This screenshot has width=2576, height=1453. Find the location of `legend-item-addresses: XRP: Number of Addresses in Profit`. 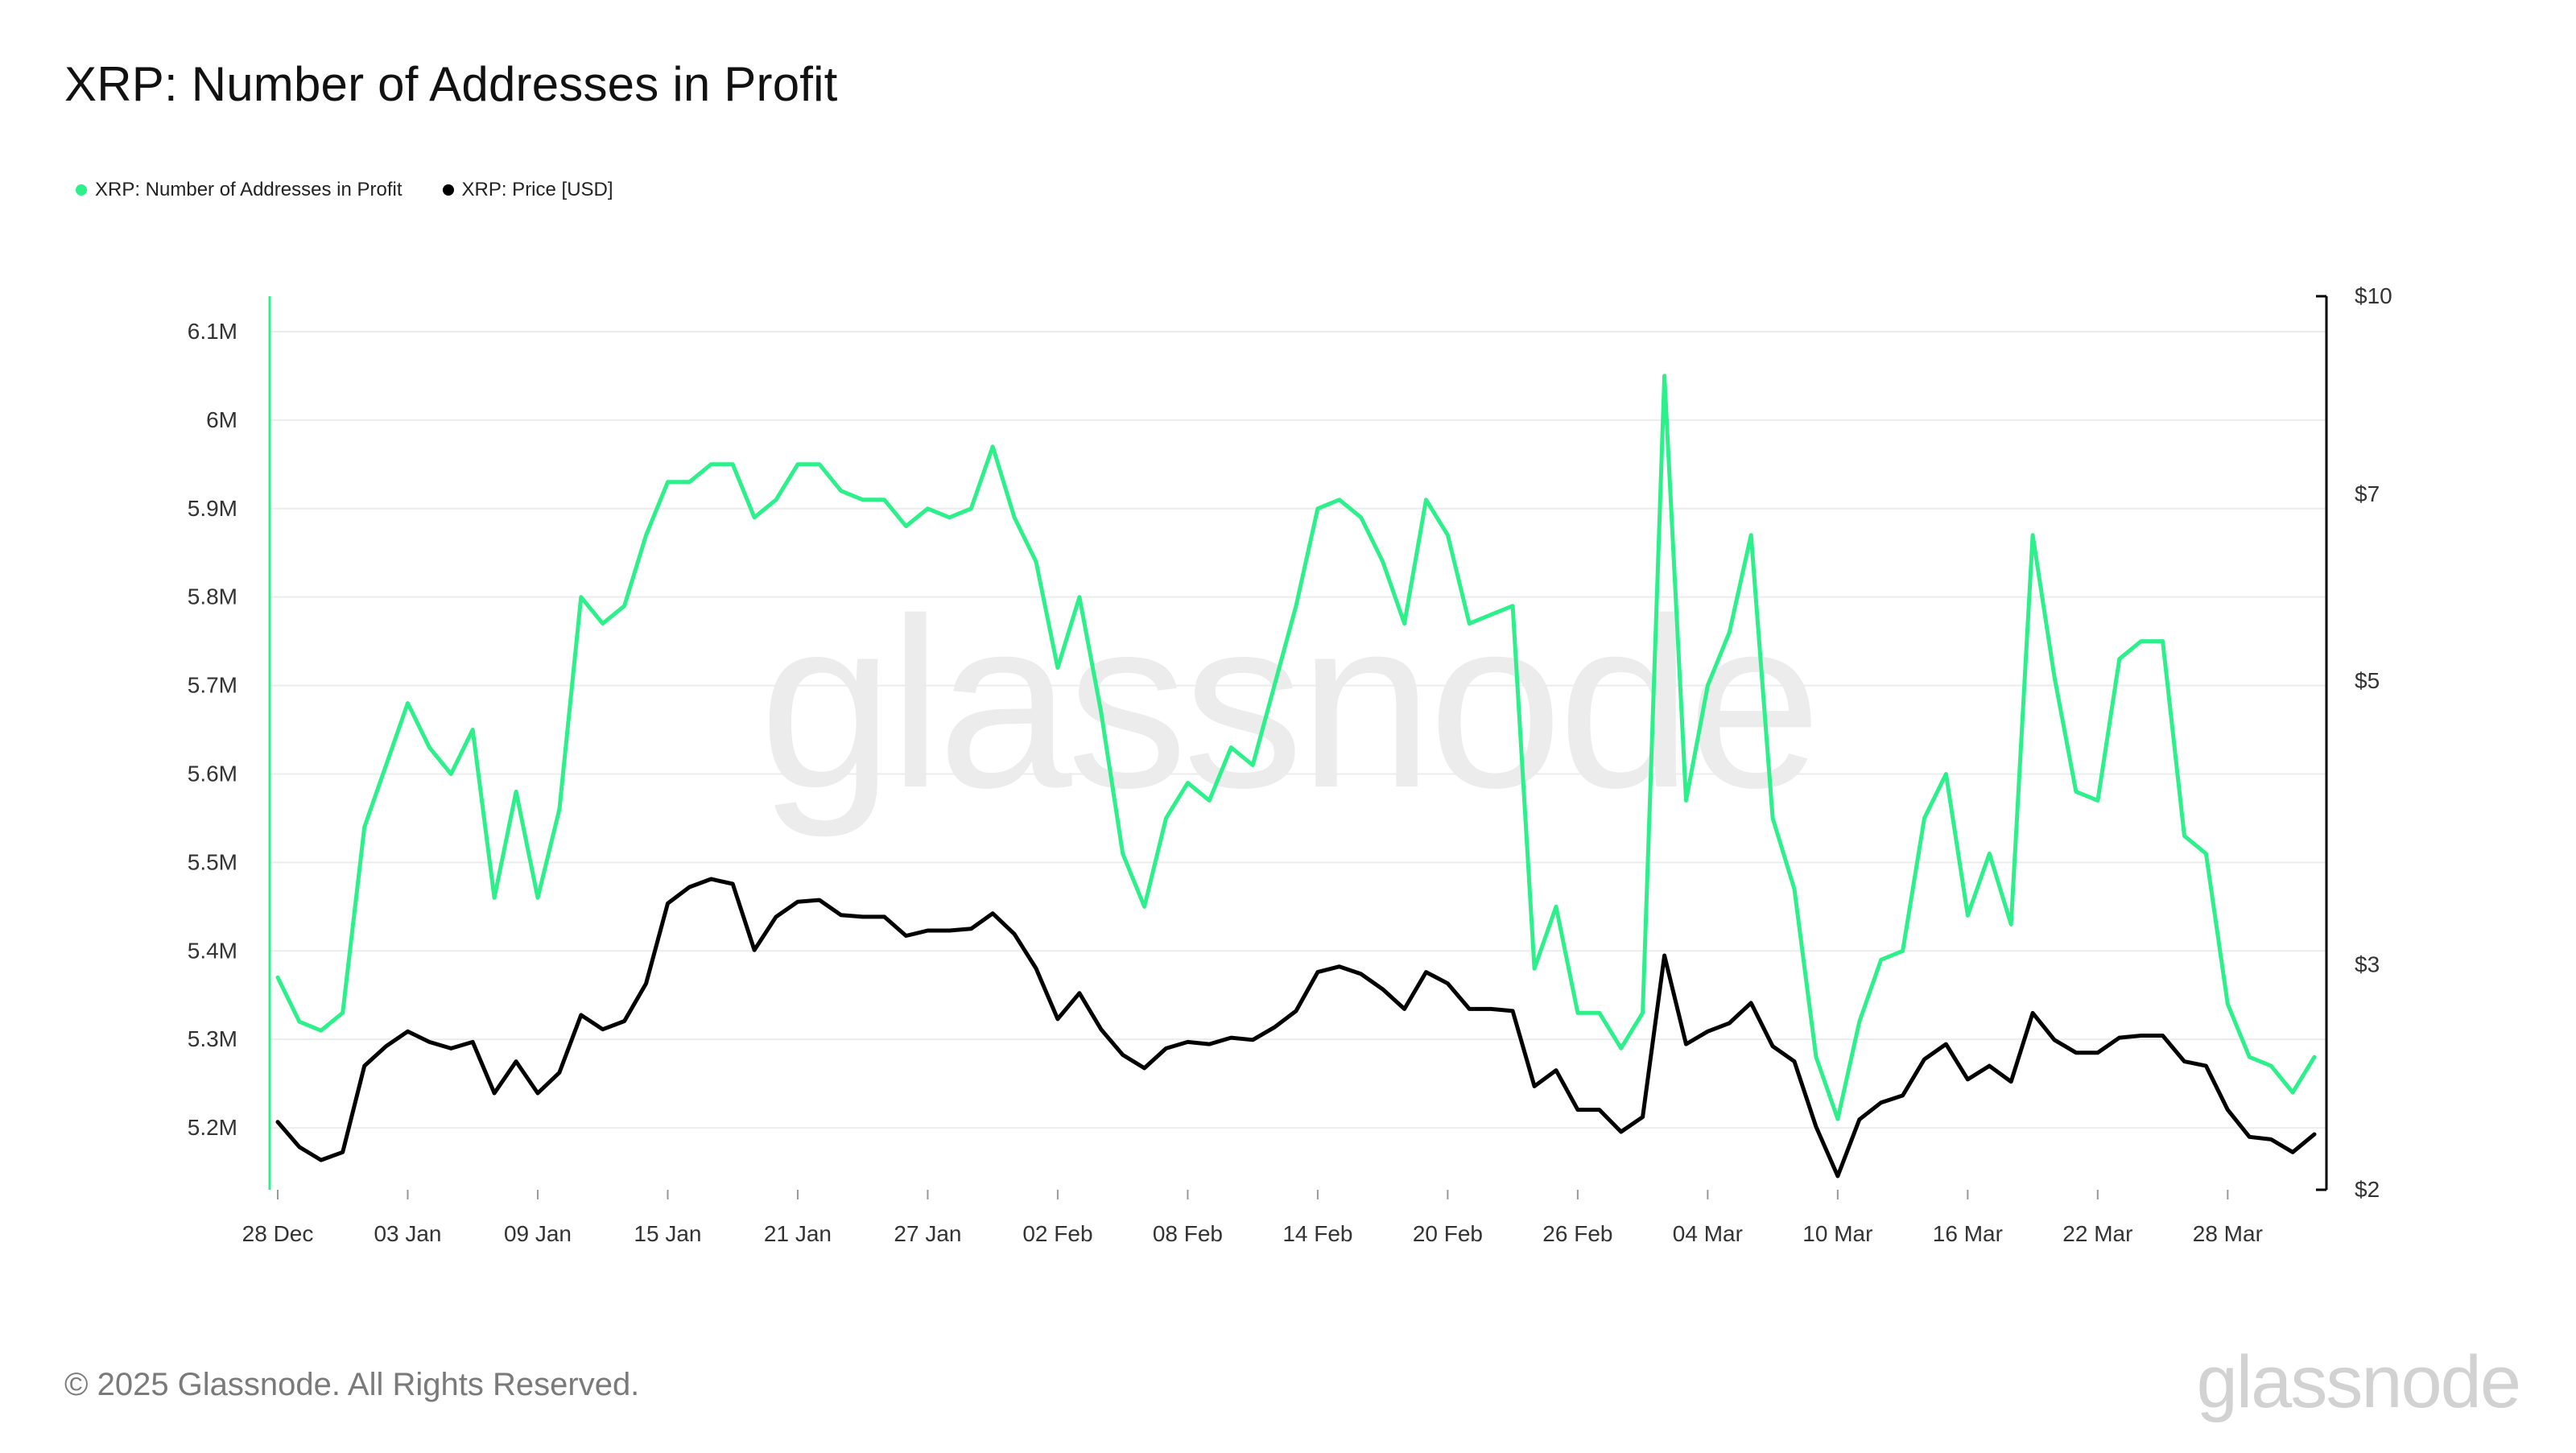

legend-item-addresses: XRP: Number of Addresses in Profit is located at coordinates (239, 190).